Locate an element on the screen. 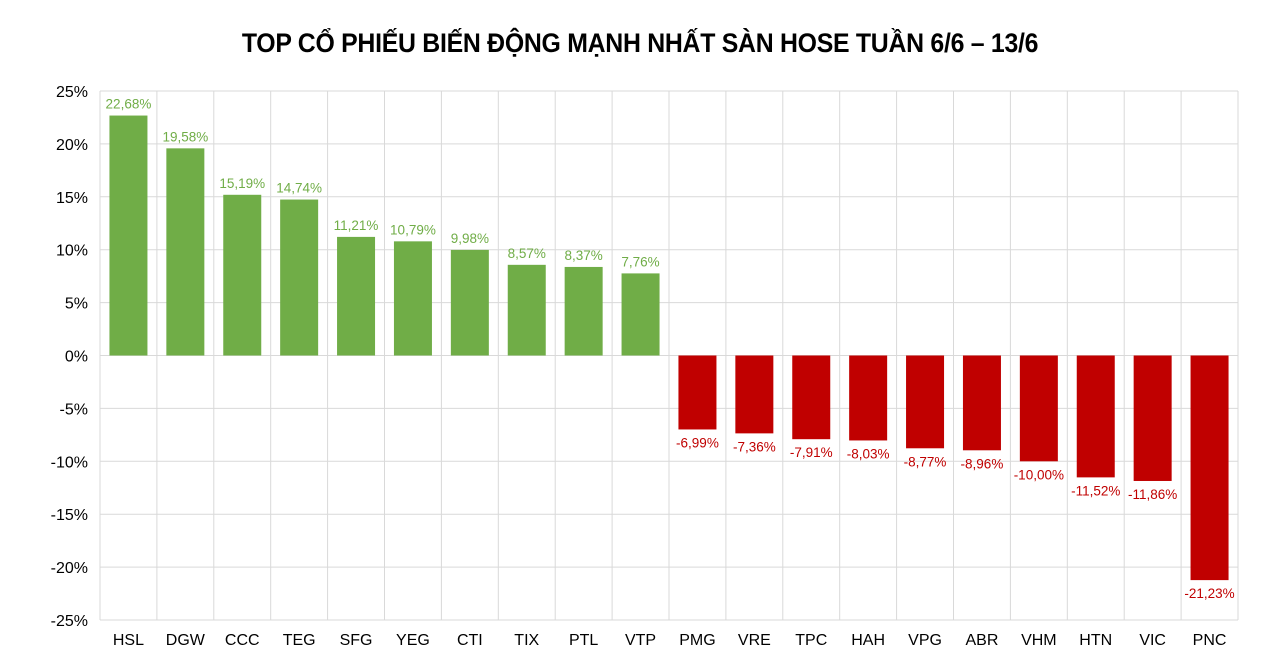 The height and width of the screenshot is (669, 1280). data-label: 7,76% is located at coordinates (640, 261).